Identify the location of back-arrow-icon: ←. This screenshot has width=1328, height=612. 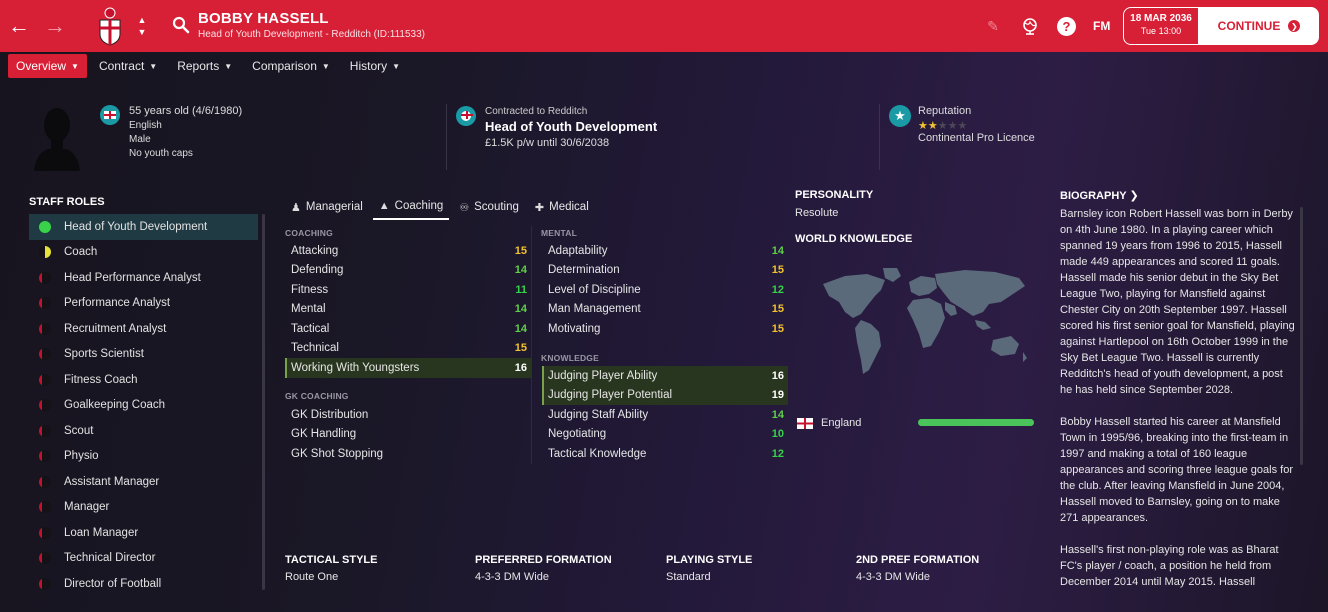
(19, 25).